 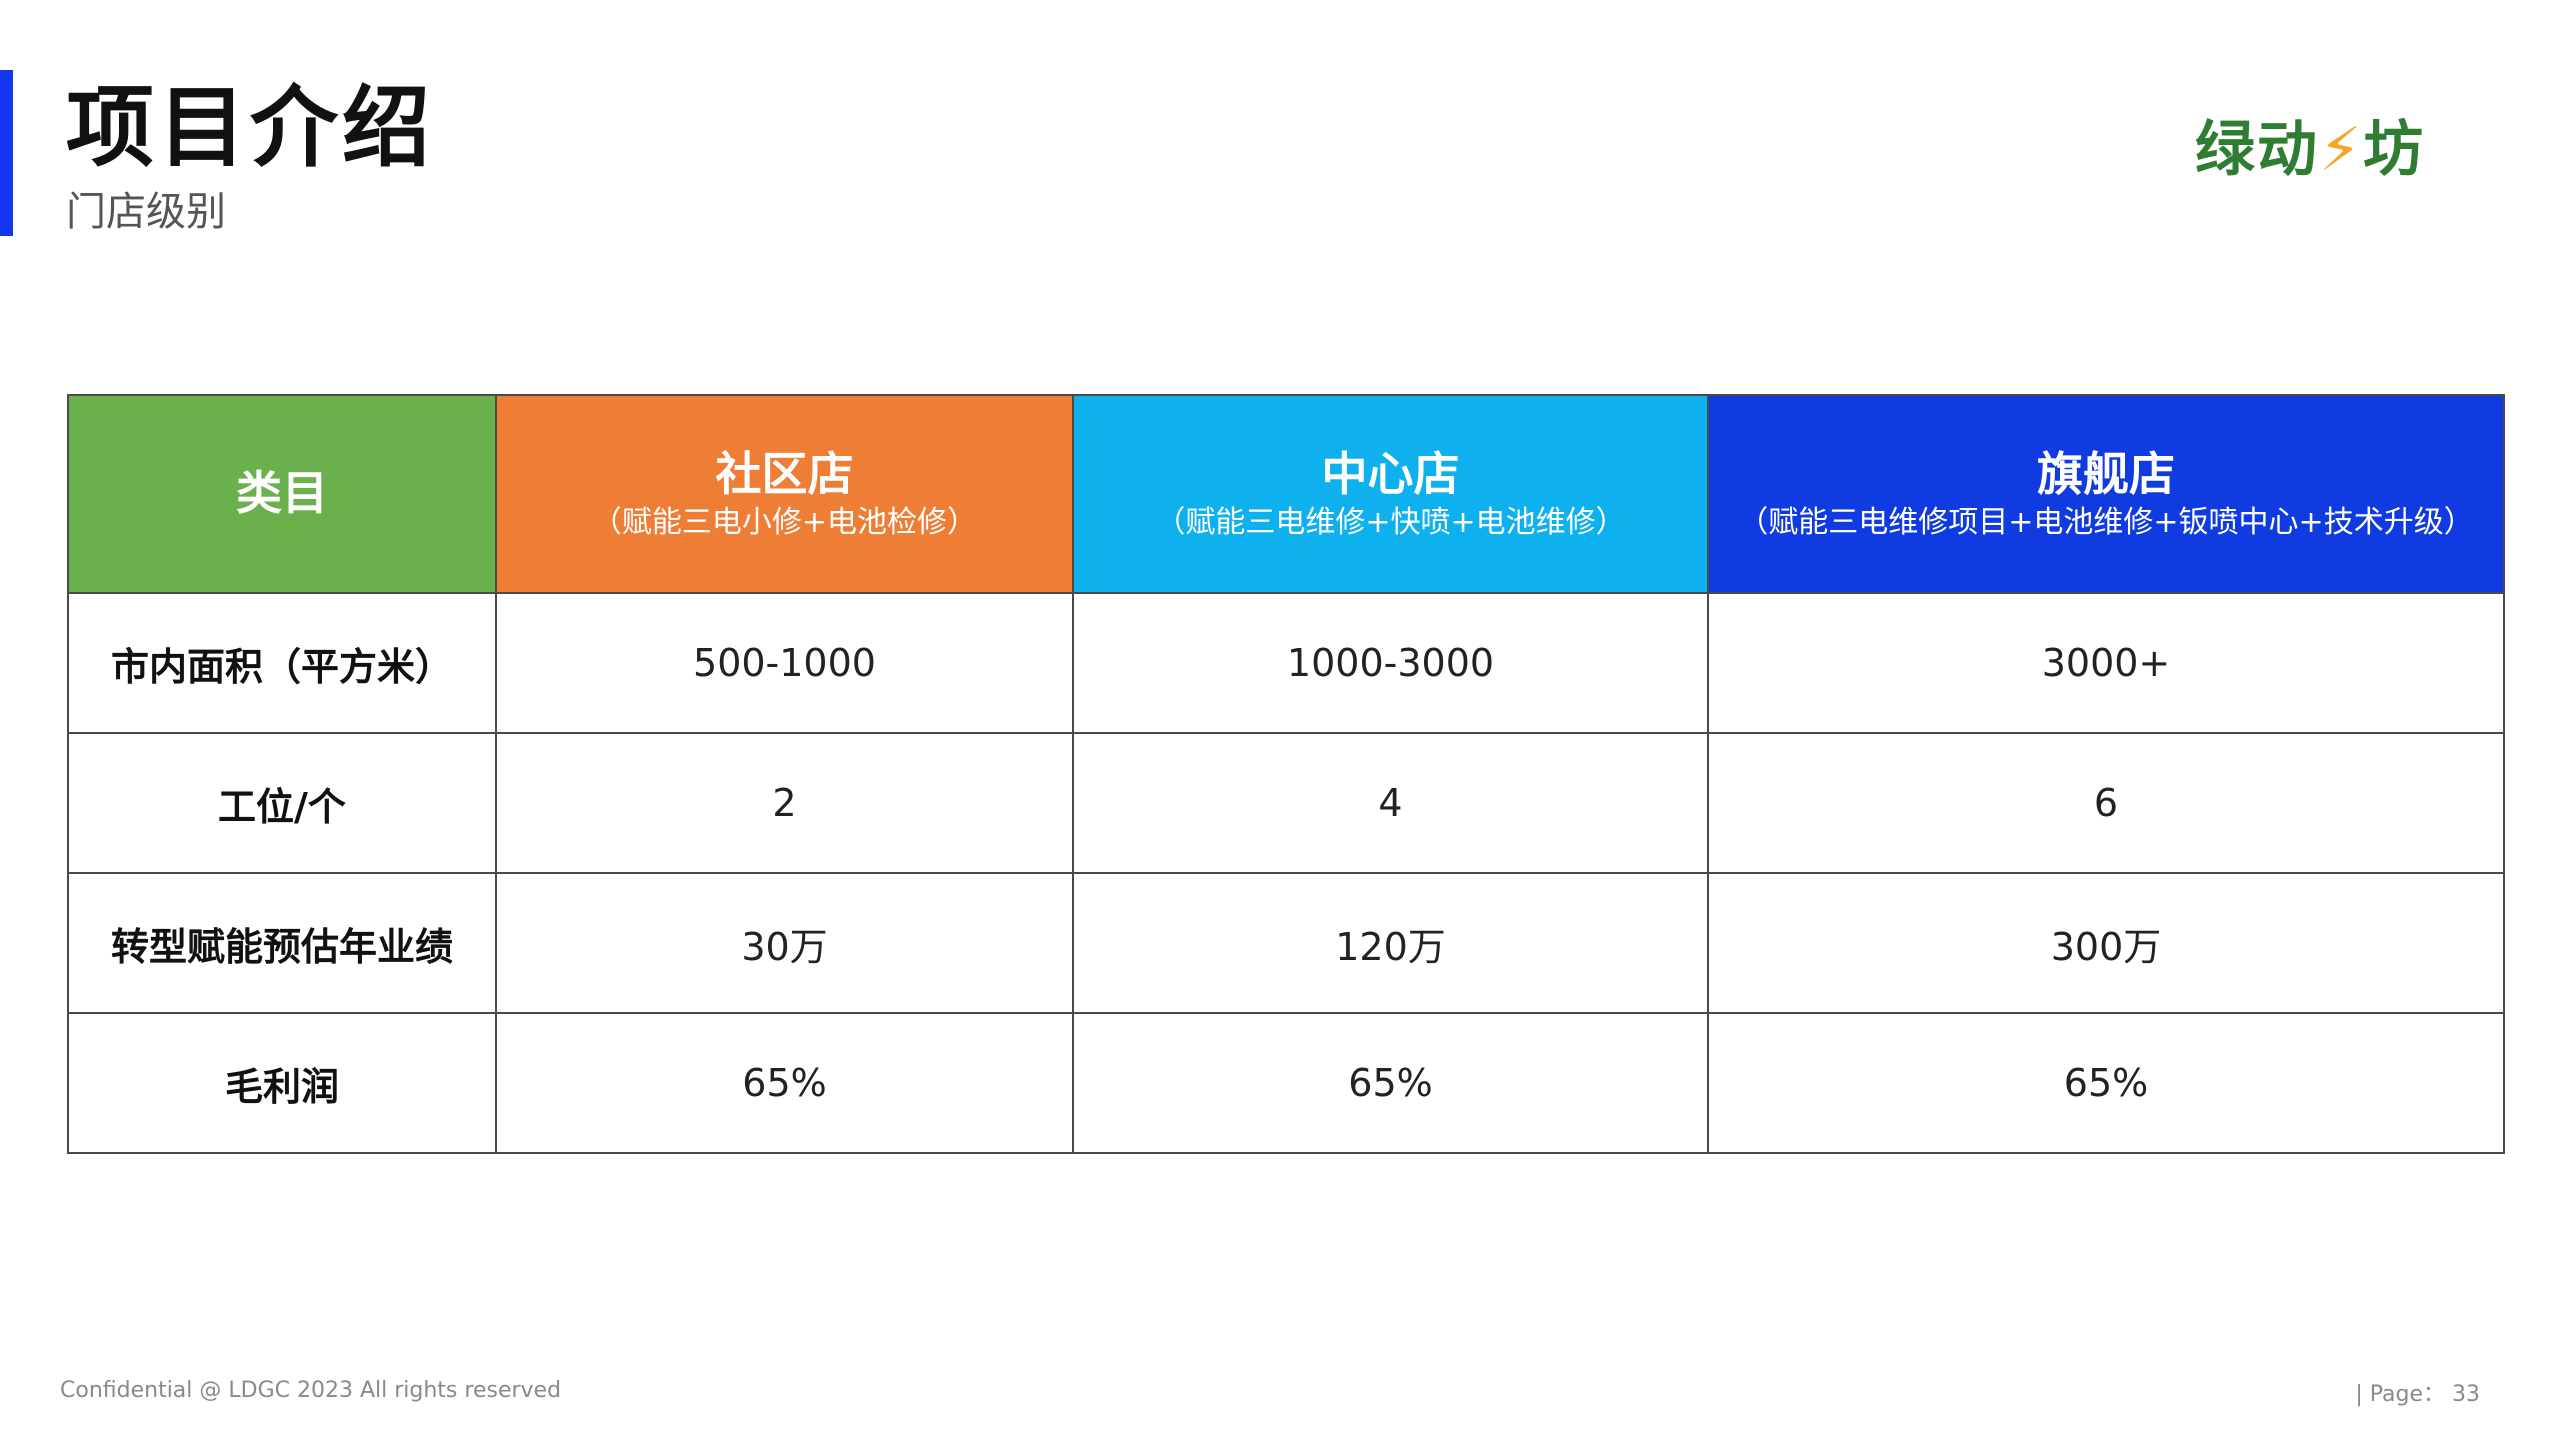 I want to click on header-category-label: 类目, so click(x=282, y=493).